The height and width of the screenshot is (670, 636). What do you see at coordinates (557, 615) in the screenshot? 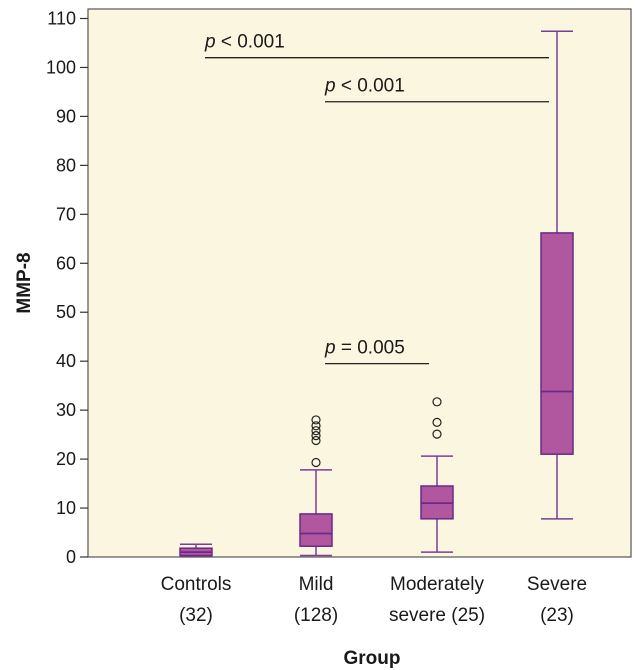
I see `x-category-count: (23)` at bounding box center [557, 615].